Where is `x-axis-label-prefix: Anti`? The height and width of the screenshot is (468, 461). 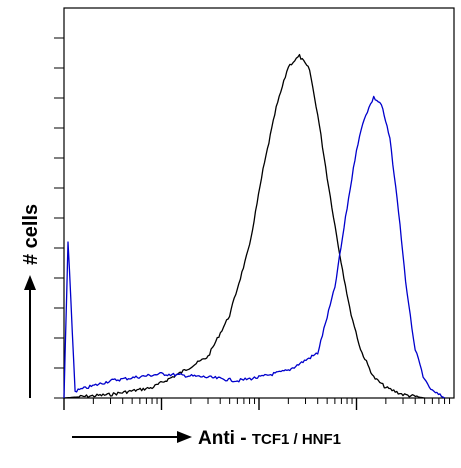
x-axis-label-prefix: Anti is located at coordinates (216, 438).